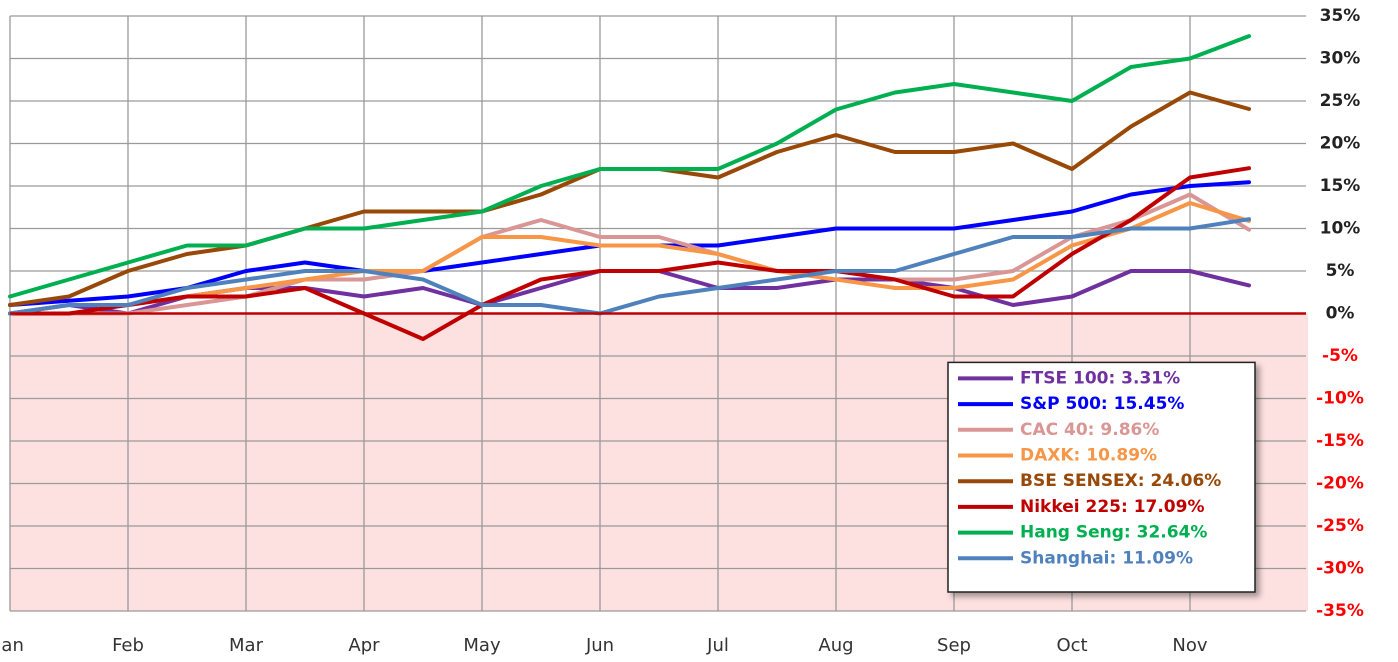  What do you see at coordinates (835, 645) in the screenshot?
I see `x-tick-label: Aug` at bounding box center [835, 645].